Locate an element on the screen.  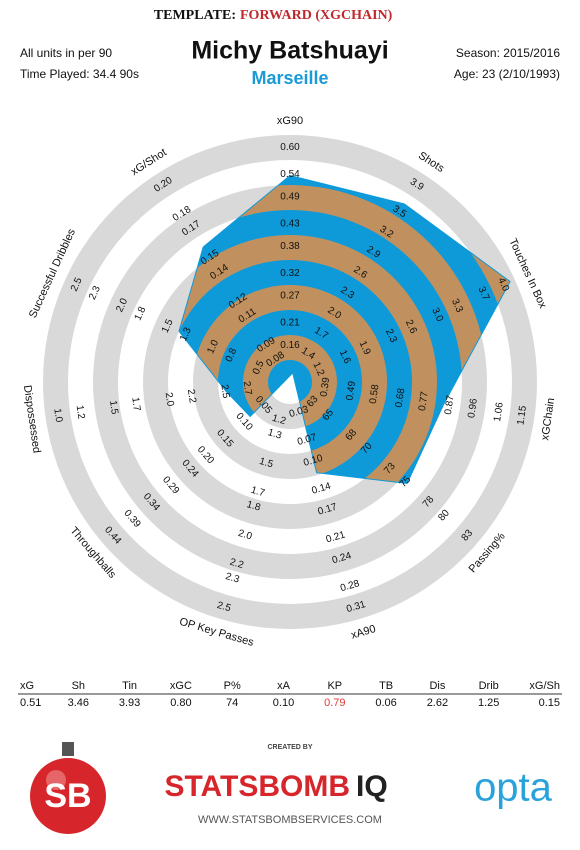
brand: STATSBOMB is located at coordinates (257, 786).